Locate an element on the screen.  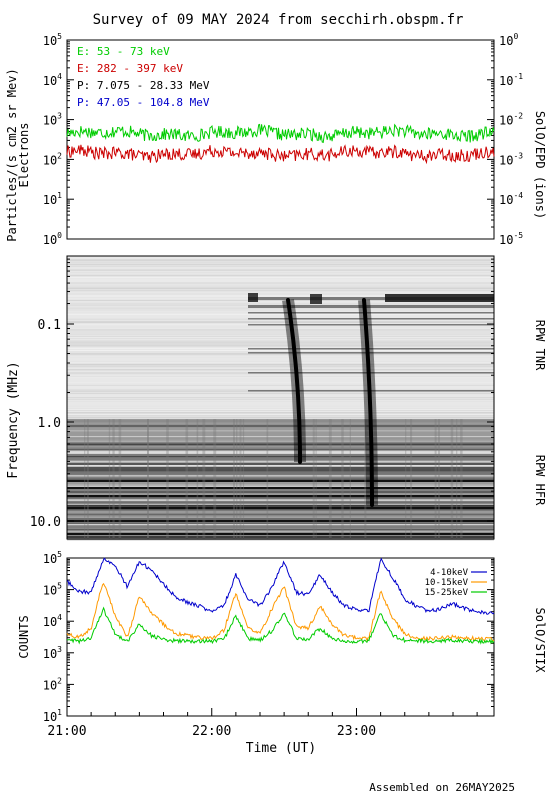
stix-right-label: SolO/STIX is located at coordinates (540, 640).